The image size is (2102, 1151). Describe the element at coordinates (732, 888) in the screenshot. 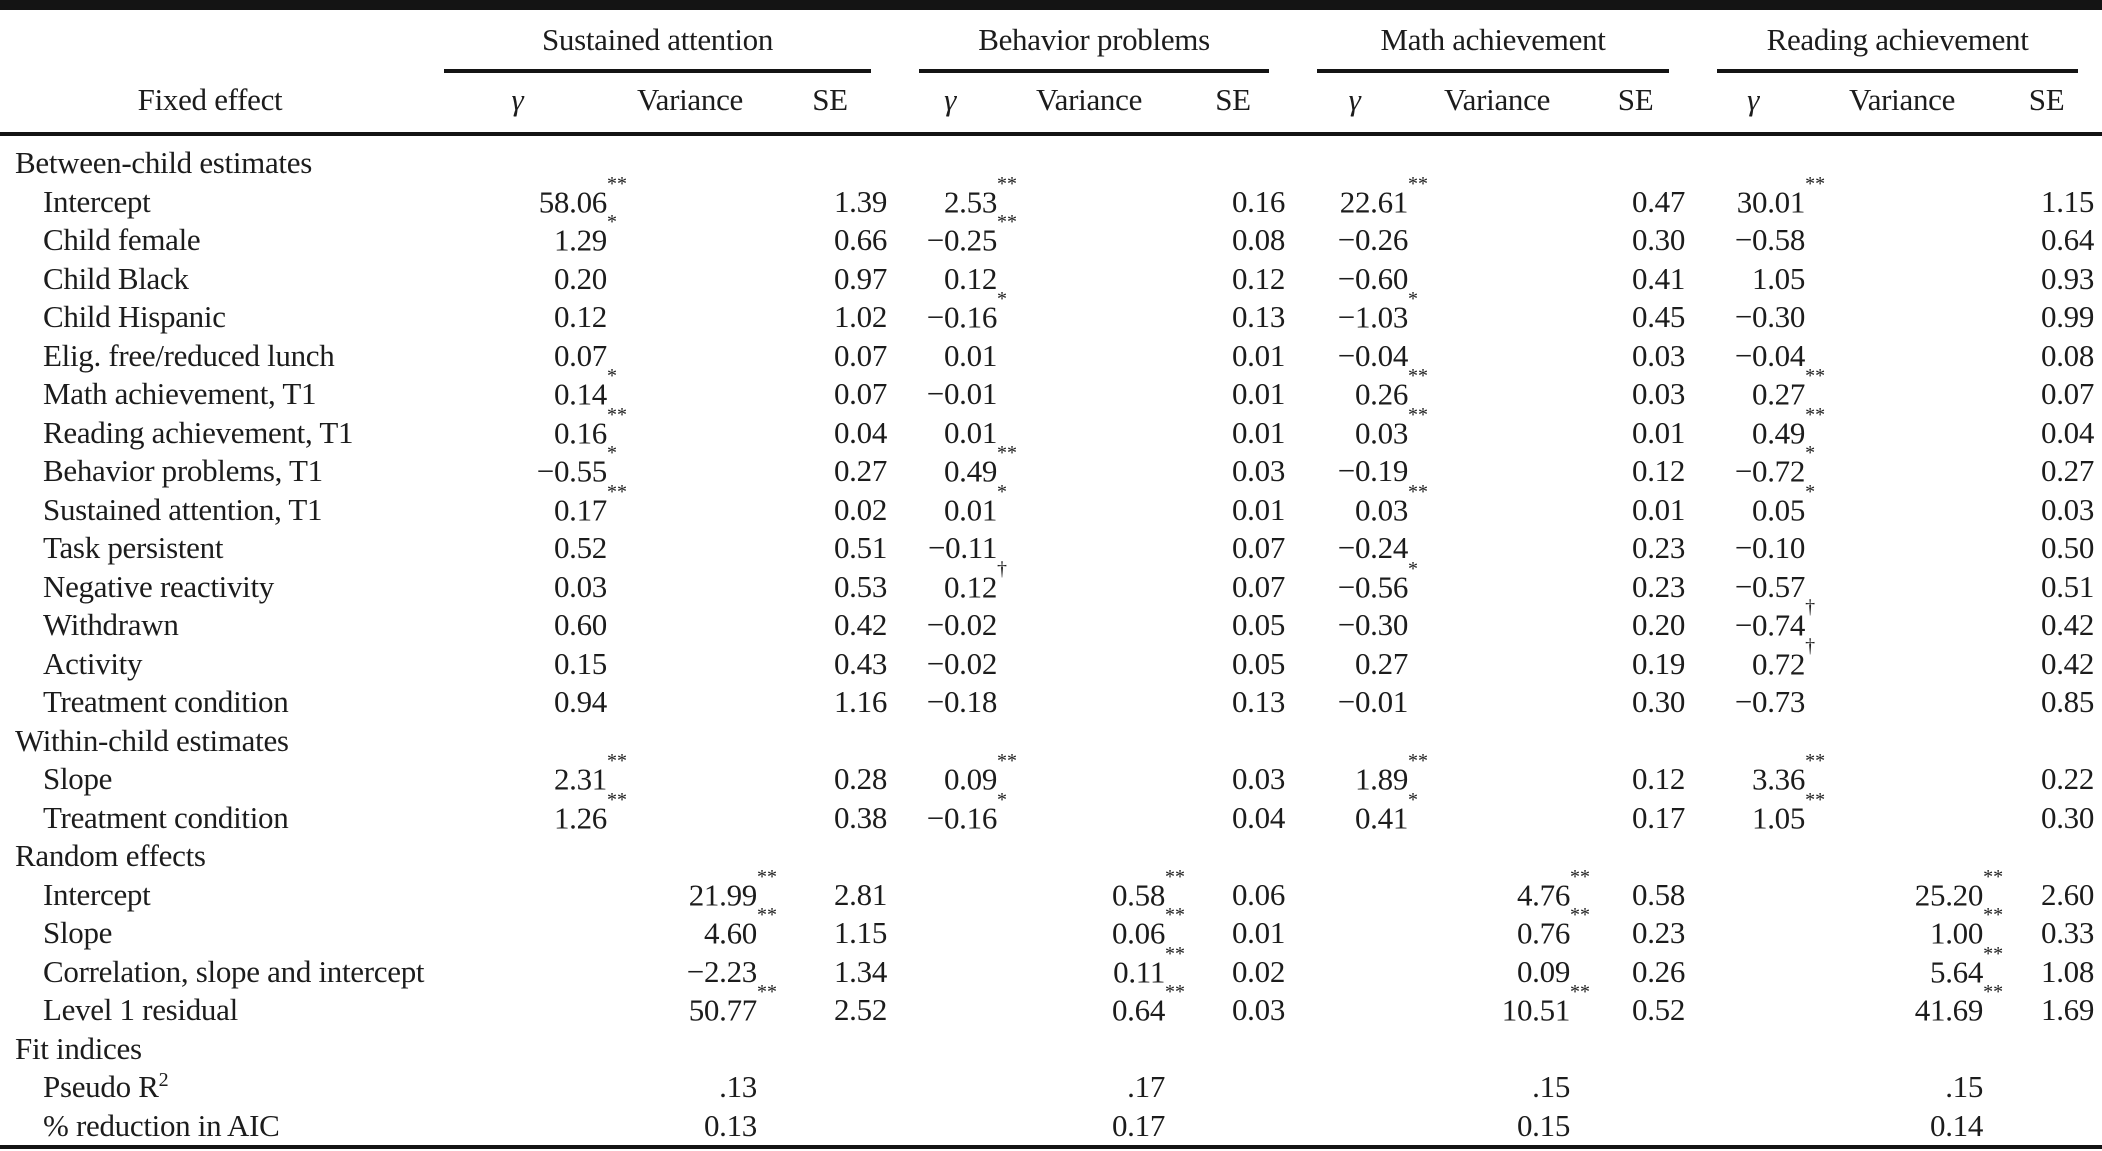

I see `value-cell: 21.99**` at that location.